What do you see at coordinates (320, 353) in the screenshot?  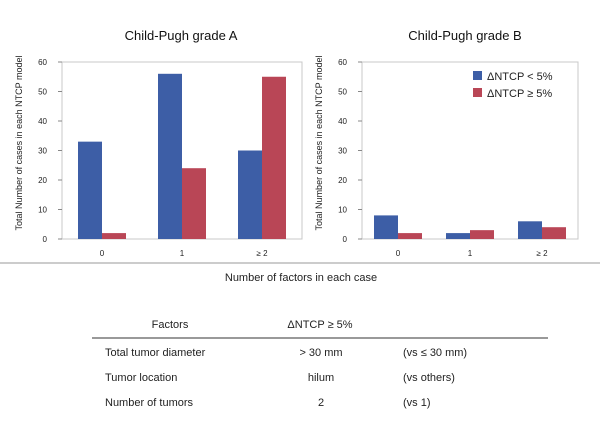 I see `table-cell: > 30 mm` at bounding box center [320, 353].